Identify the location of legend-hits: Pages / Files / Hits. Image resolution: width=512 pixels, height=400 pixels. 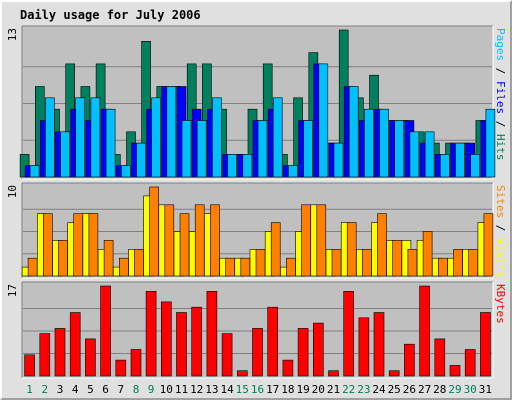
(500, 94).